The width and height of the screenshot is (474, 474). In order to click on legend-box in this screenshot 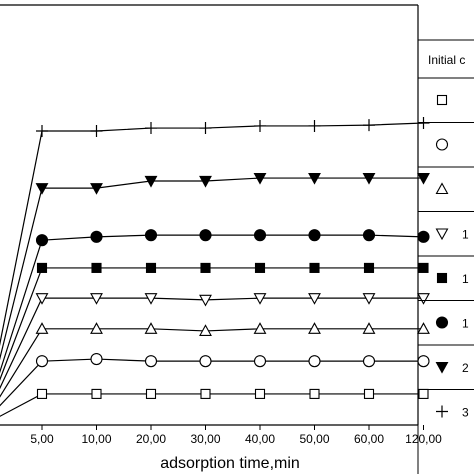, I will do `click(445, 256)`.